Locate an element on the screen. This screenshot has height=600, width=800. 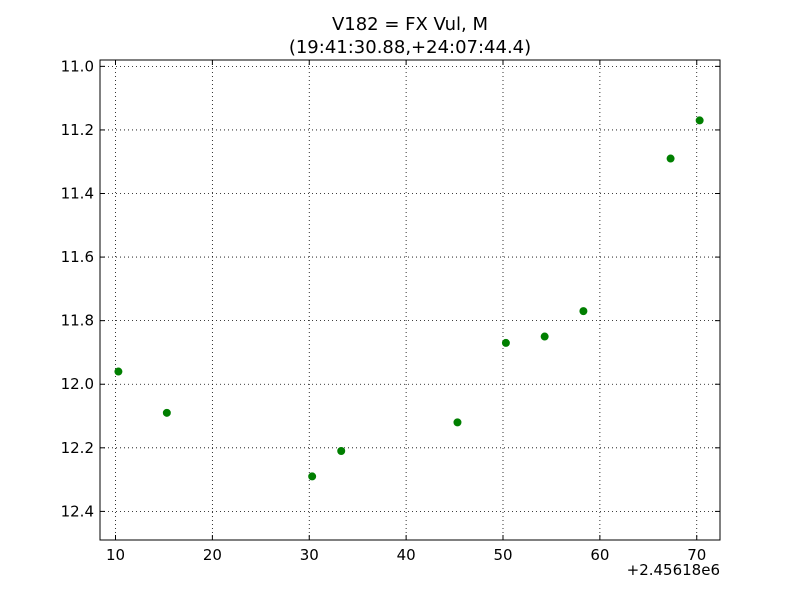
x-tick-label: 20 is located at coordinates (212, 555).